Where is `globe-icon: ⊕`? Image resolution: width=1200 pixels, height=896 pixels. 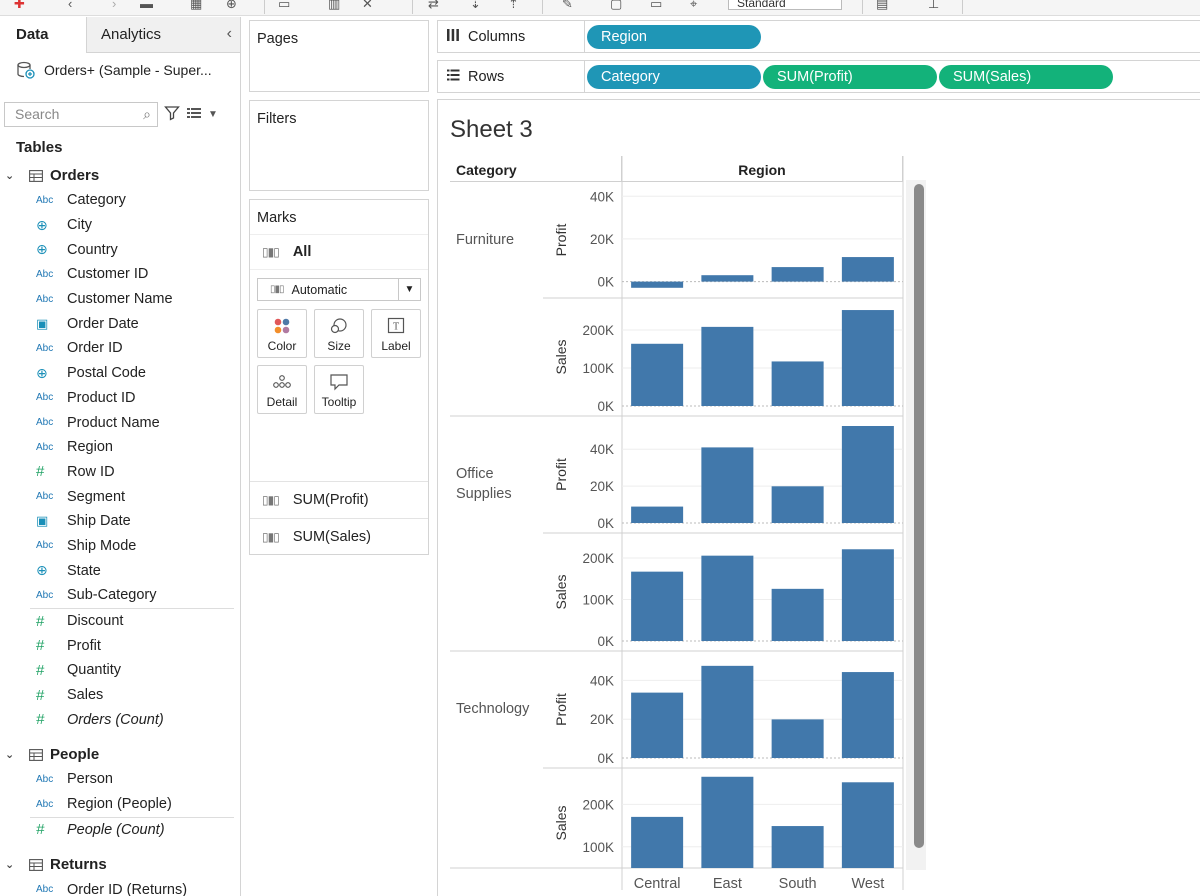
globe-icon: ⊕ is located at coordinates (42, 570).